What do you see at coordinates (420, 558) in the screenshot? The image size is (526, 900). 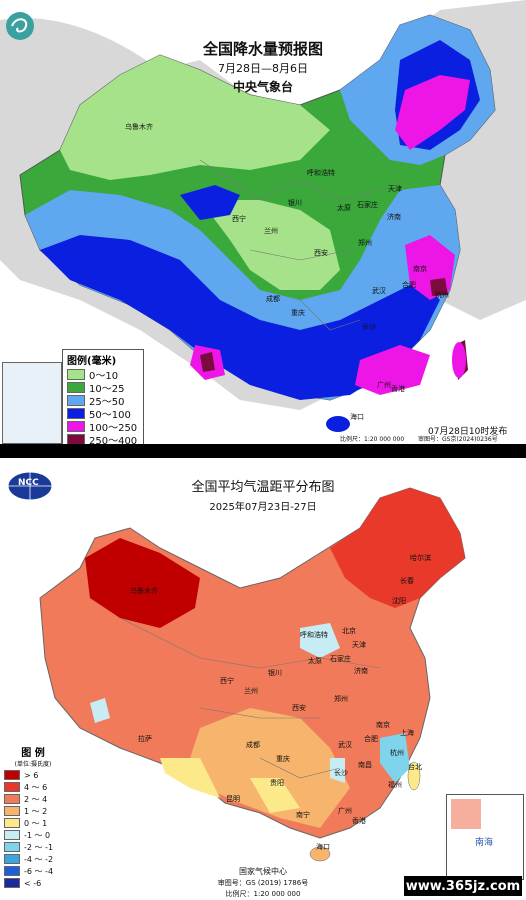 I see `city-label: 哈尔滨` at bounding box center [420, 558].